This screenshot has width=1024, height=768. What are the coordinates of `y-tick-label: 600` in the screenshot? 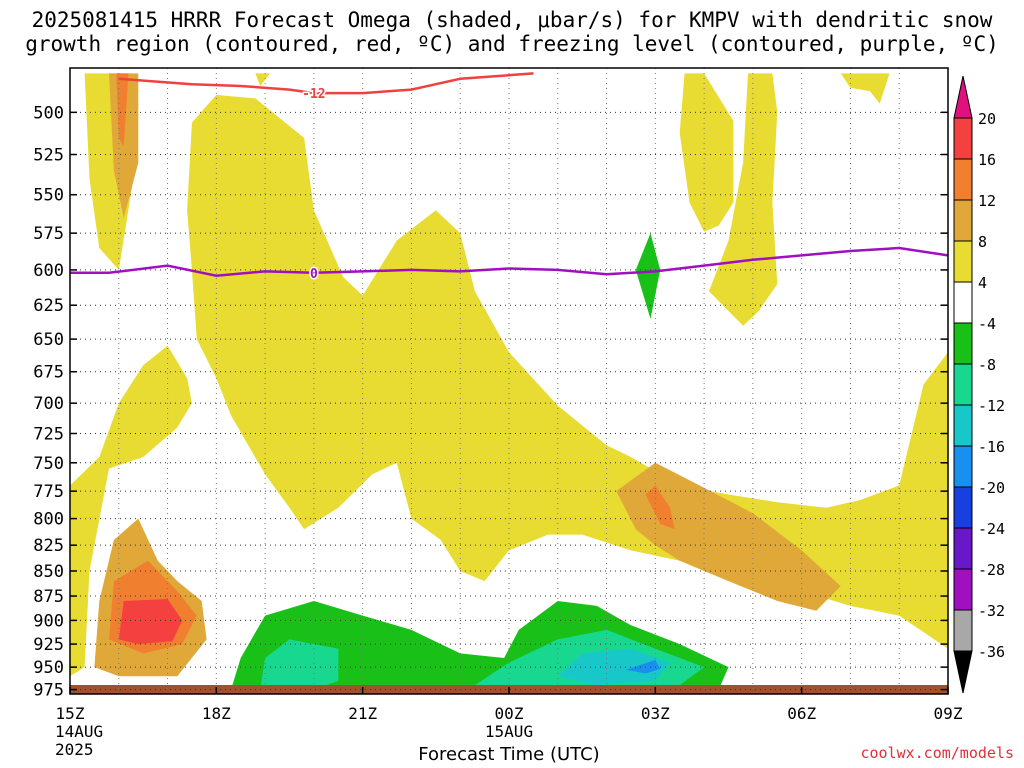 It's located at (48, 271).